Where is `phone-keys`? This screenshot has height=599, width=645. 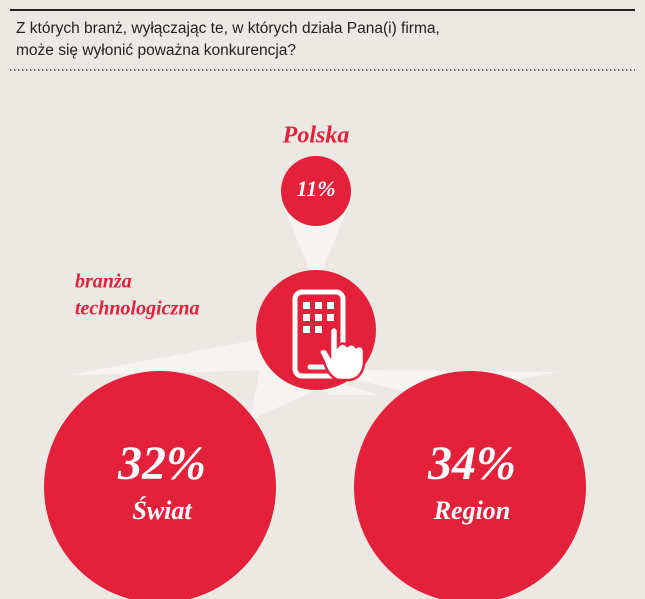 phone-keys is located at coordinates (334, 342).